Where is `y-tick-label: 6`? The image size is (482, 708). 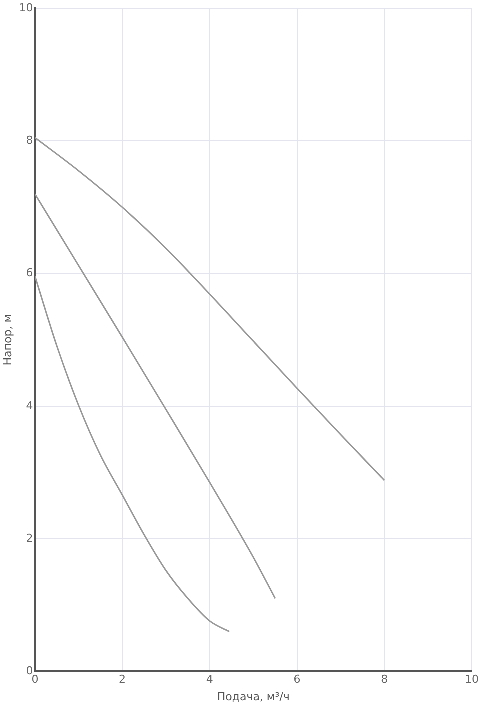
y-tick-label: 6 is located at coordinates (30, 273).